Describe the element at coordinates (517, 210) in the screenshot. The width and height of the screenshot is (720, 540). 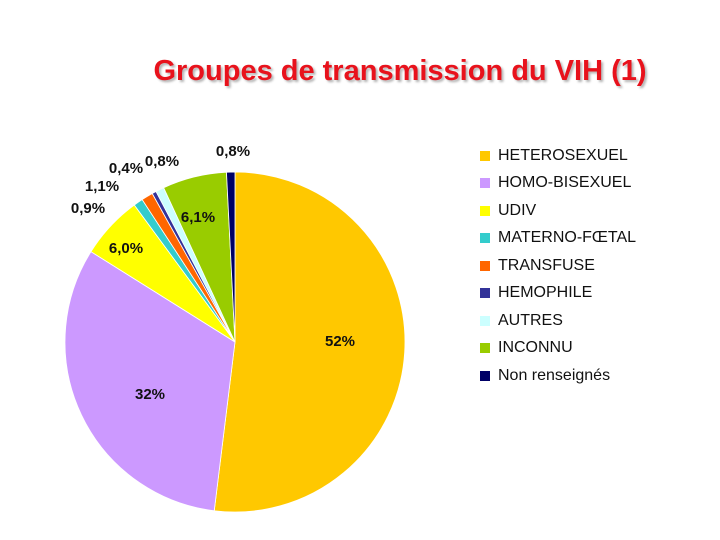
I see `legend-label: UDIV` at that location.